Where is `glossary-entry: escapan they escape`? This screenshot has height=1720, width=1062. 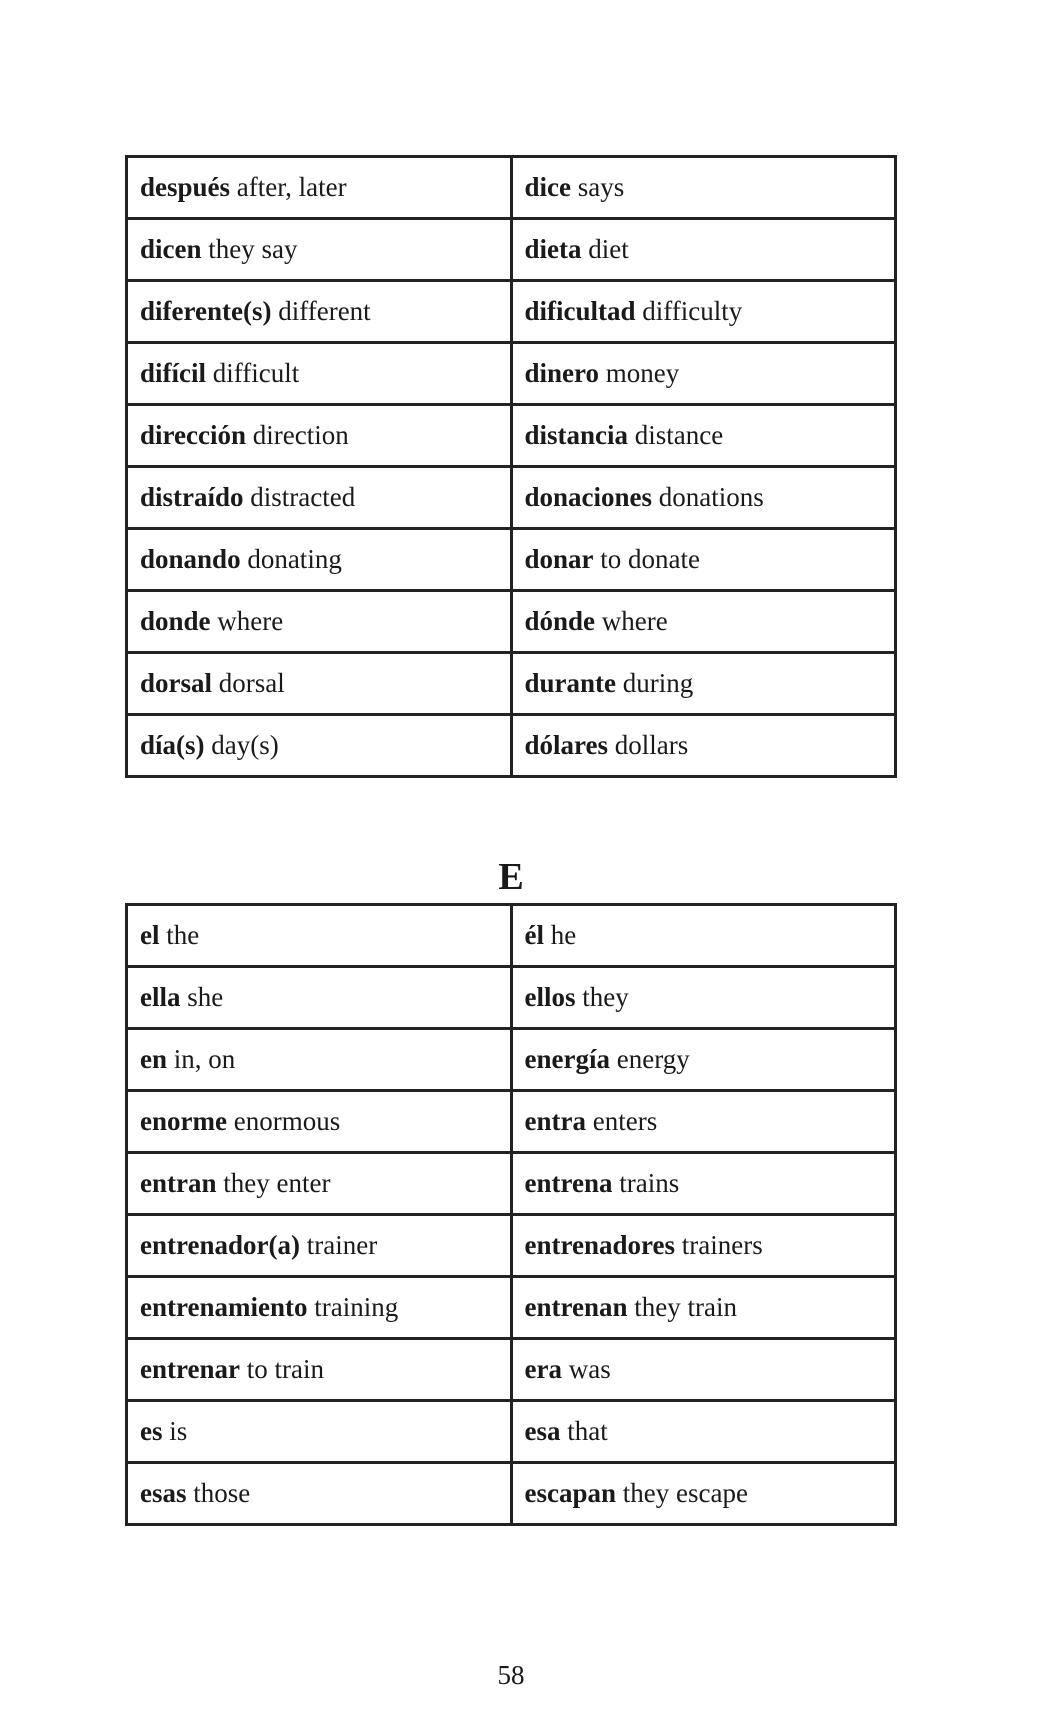 glossary-entry: escapan they escape is located at coordinates (703, 1493).